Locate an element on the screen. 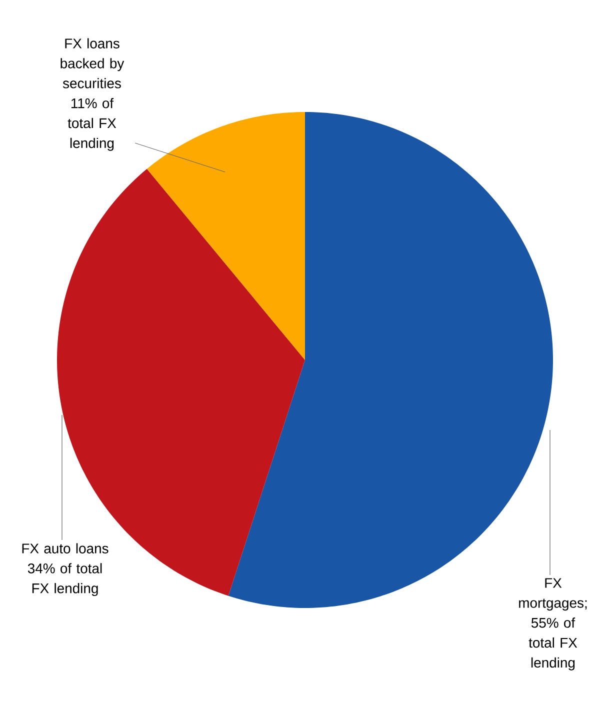 The height and width of the screenshot is (708, 599). slice-label: FX auto loans 34% of total FX lending is located at coordinates (65, 569).